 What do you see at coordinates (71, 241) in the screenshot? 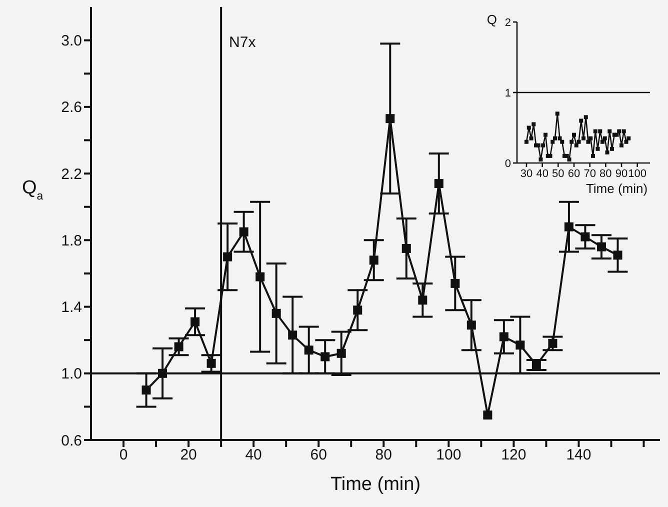
I see `y-tick-label: 1.8` at bounding box center [71, 241].